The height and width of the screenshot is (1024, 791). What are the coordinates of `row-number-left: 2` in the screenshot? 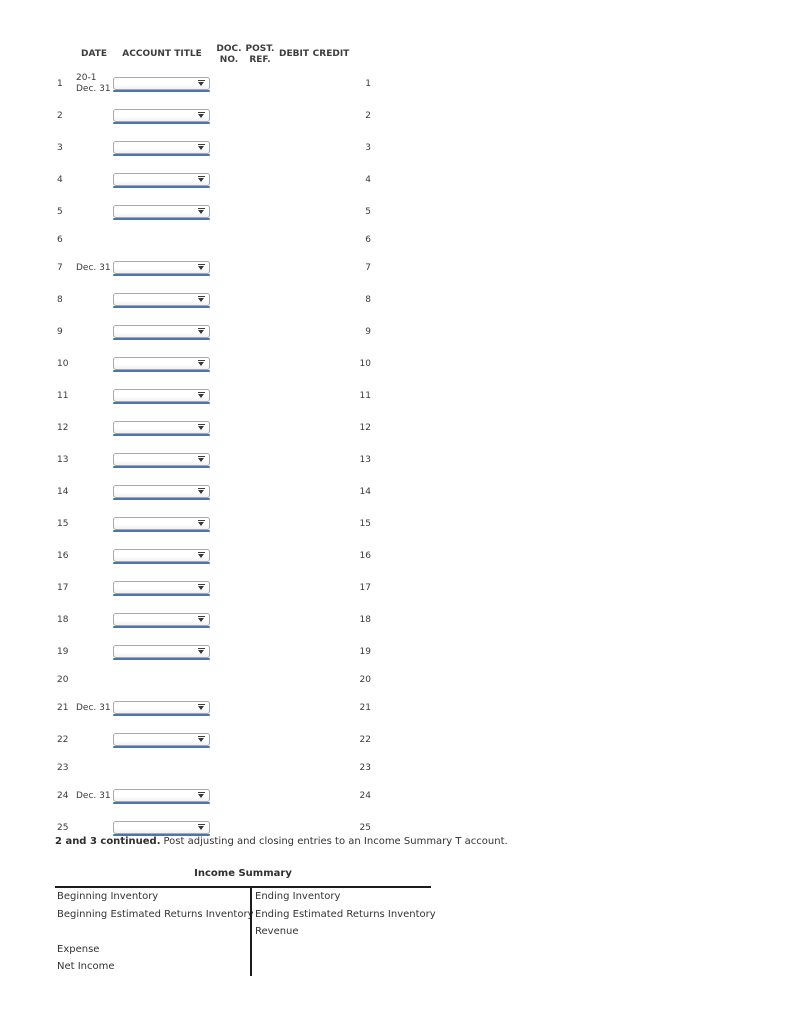 It's located at (60, 116).